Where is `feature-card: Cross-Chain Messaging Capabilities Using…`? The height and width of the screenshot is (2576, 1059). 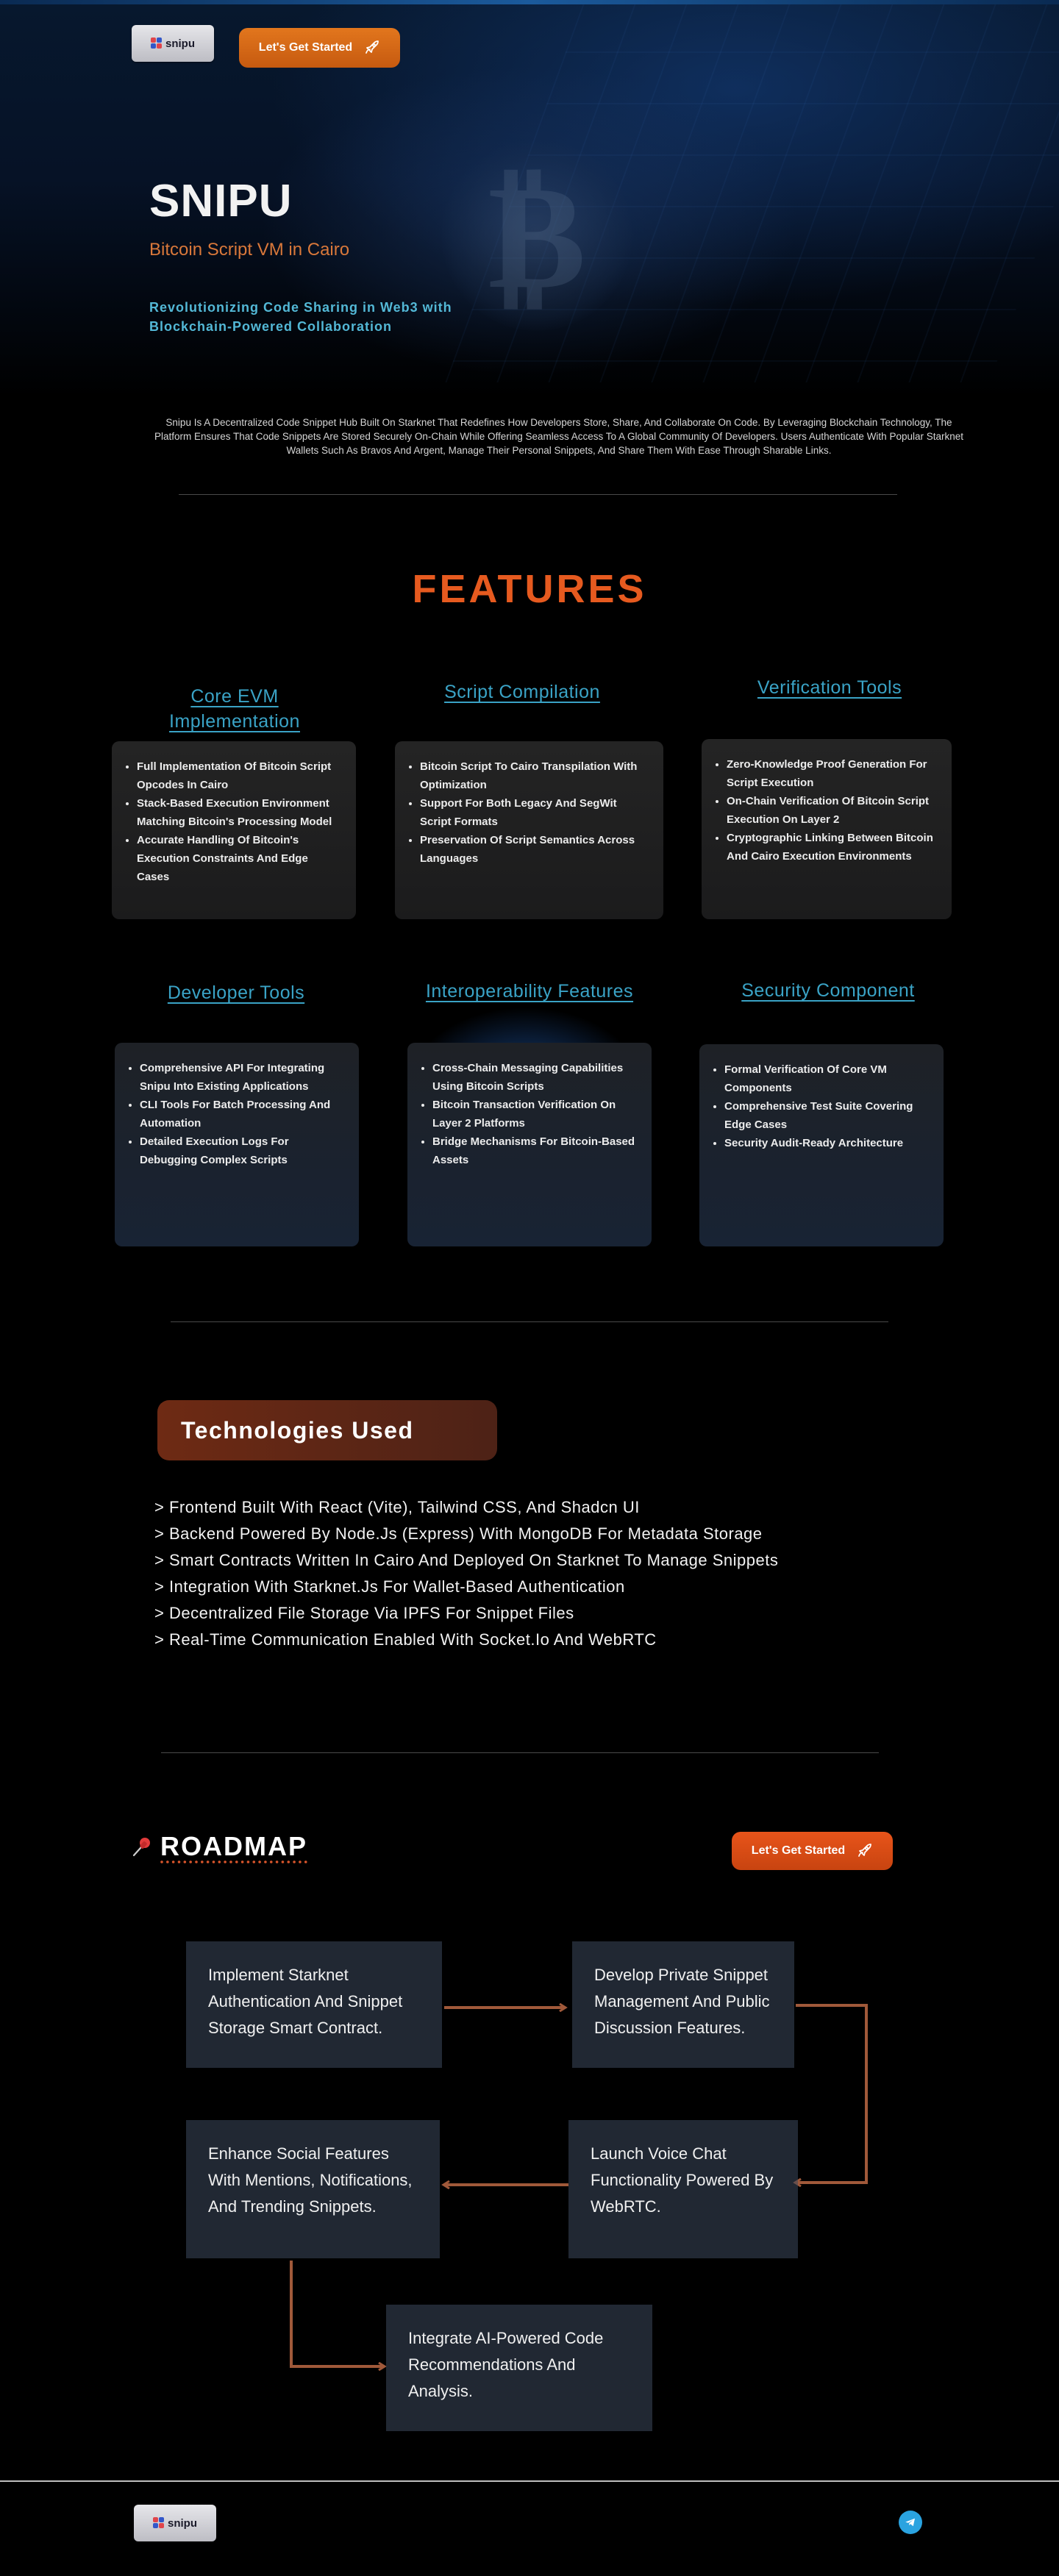 feature-card: Cross-Chain Messaging Capabilities Using… is located at coordinates (529, 1144).